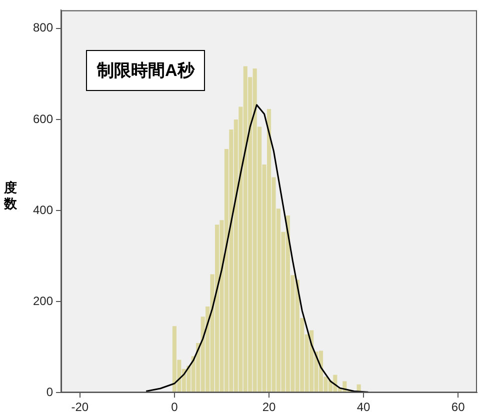 This screenshot has width=479, height=418. Describe the element at coordinates (50, 391) in the screenshot. I see `y-tick-label: 0` at that location.